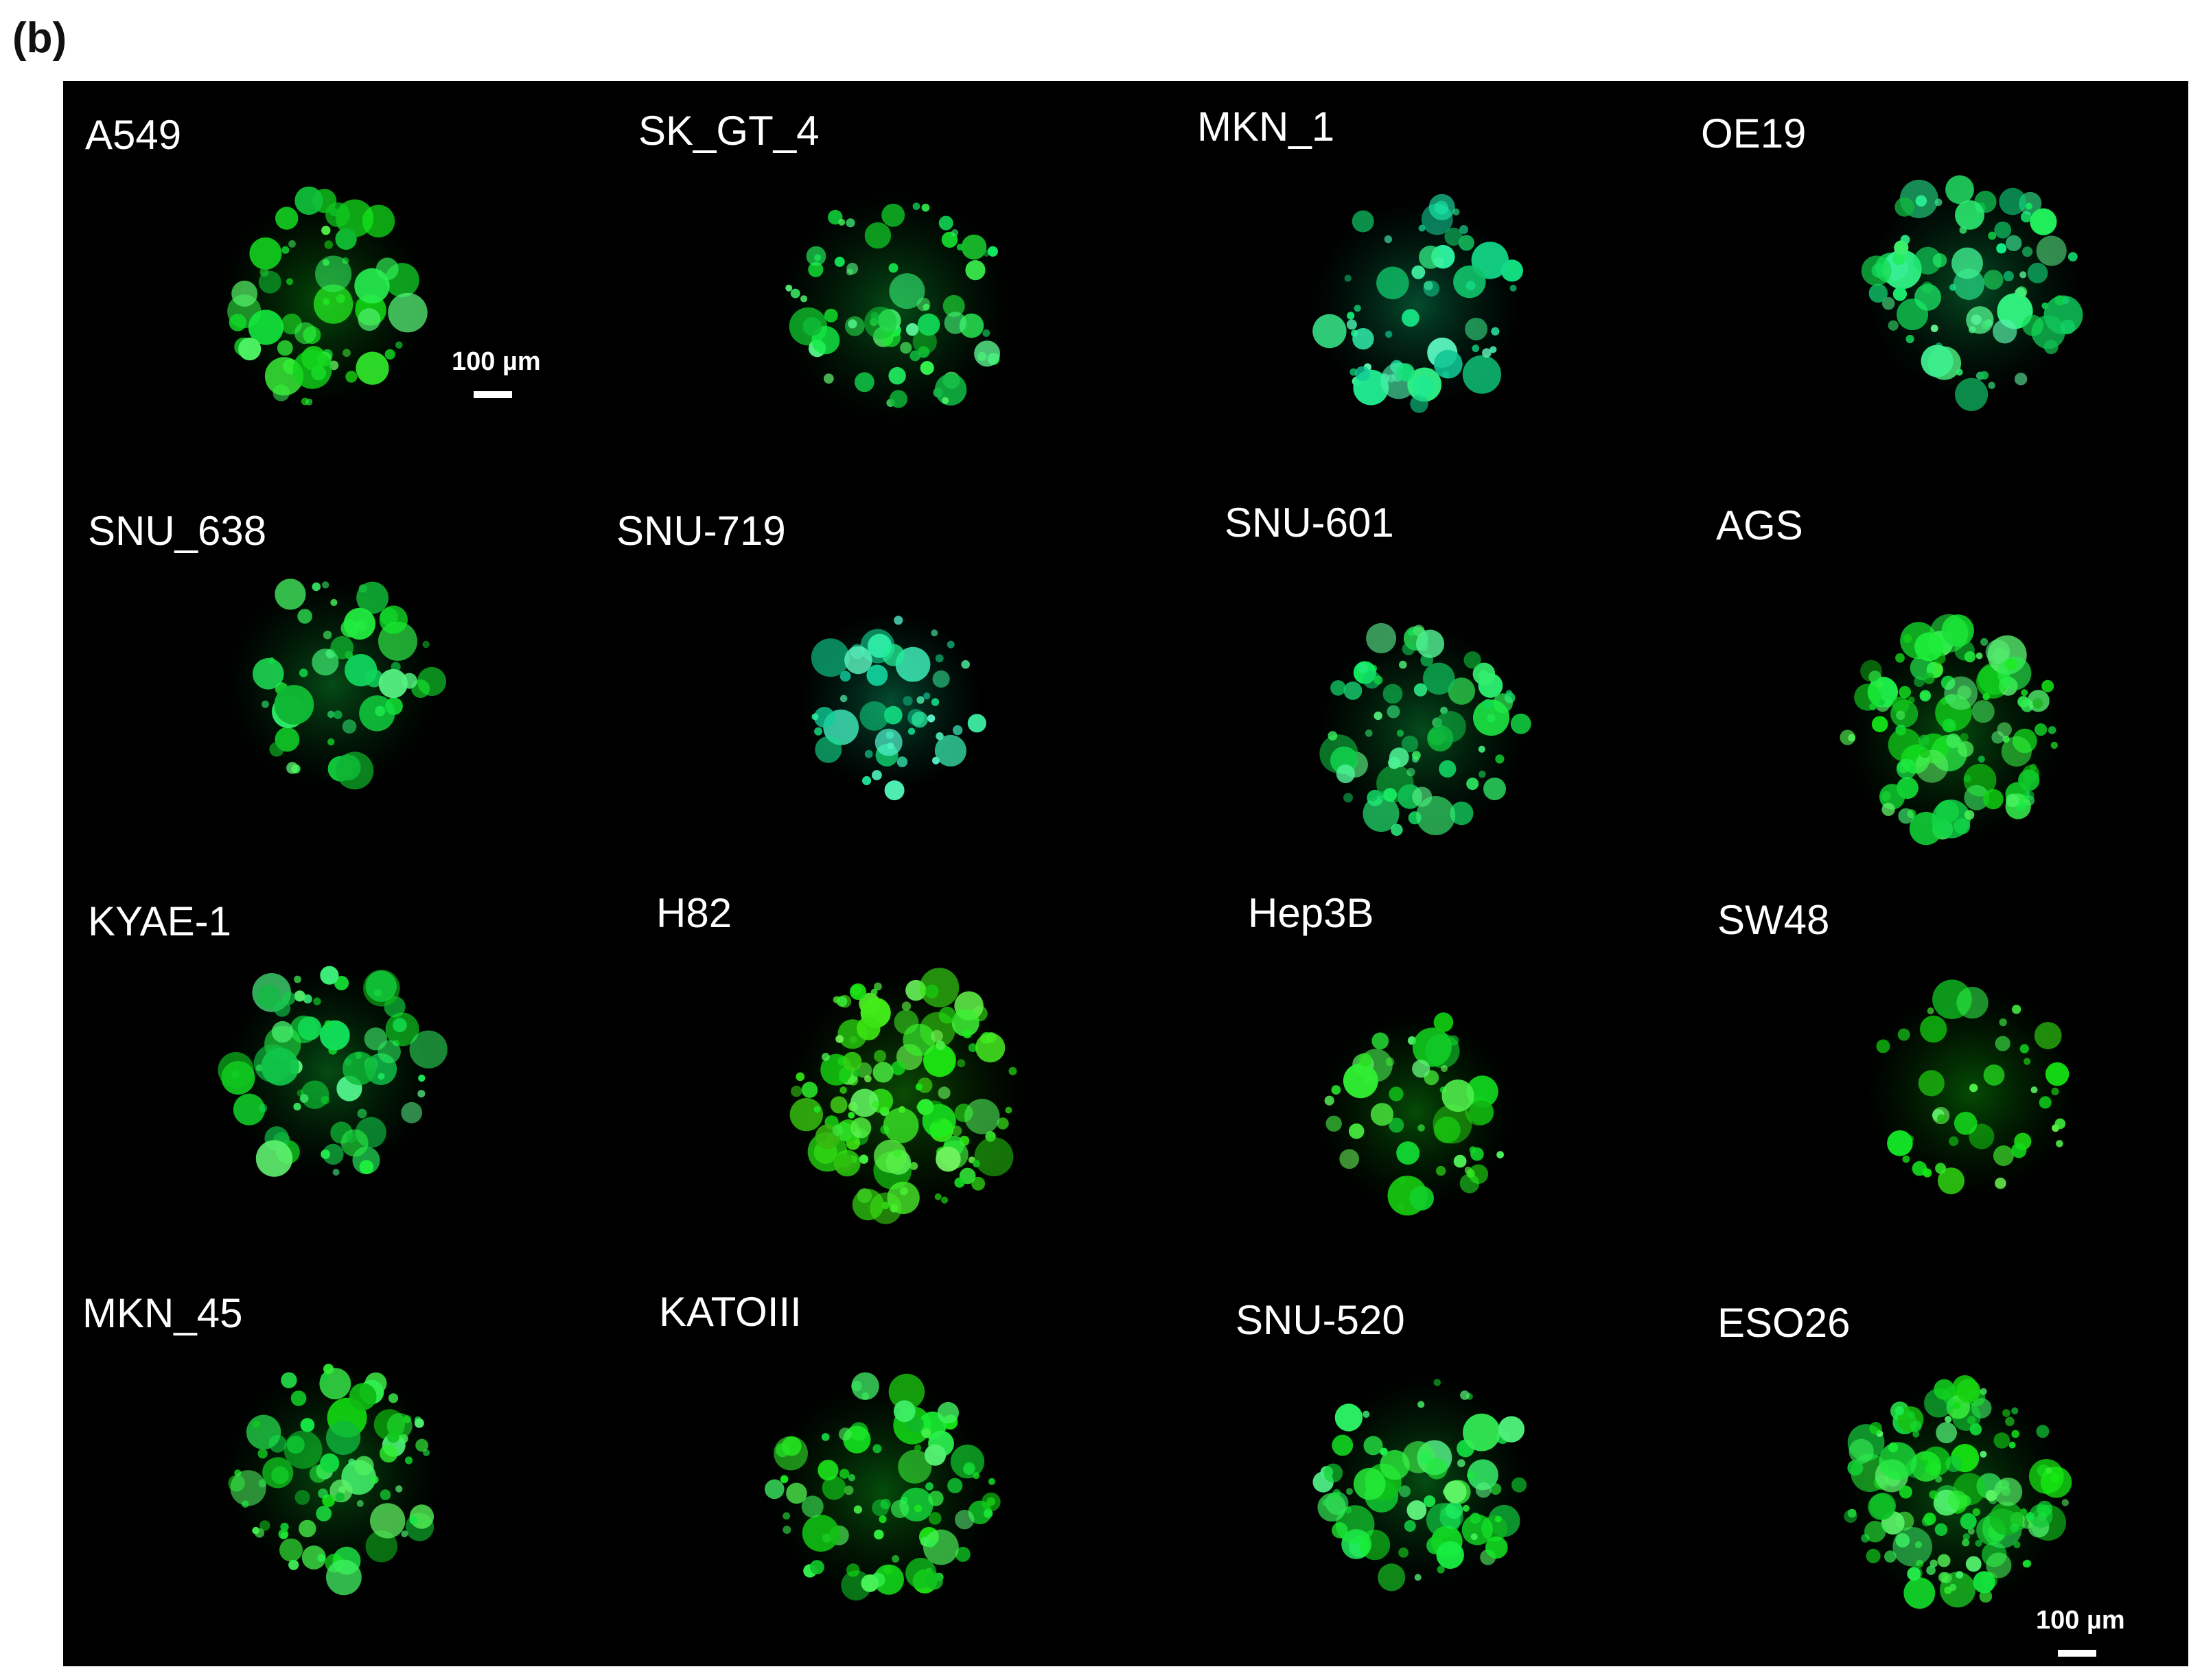 The height and width of the screenshot is (1680, 2202). What do you see at coordinates (162, 1313) in the screenshot?
I see `cell-line-label: MKN_45` at bounding box center [162, 1313].